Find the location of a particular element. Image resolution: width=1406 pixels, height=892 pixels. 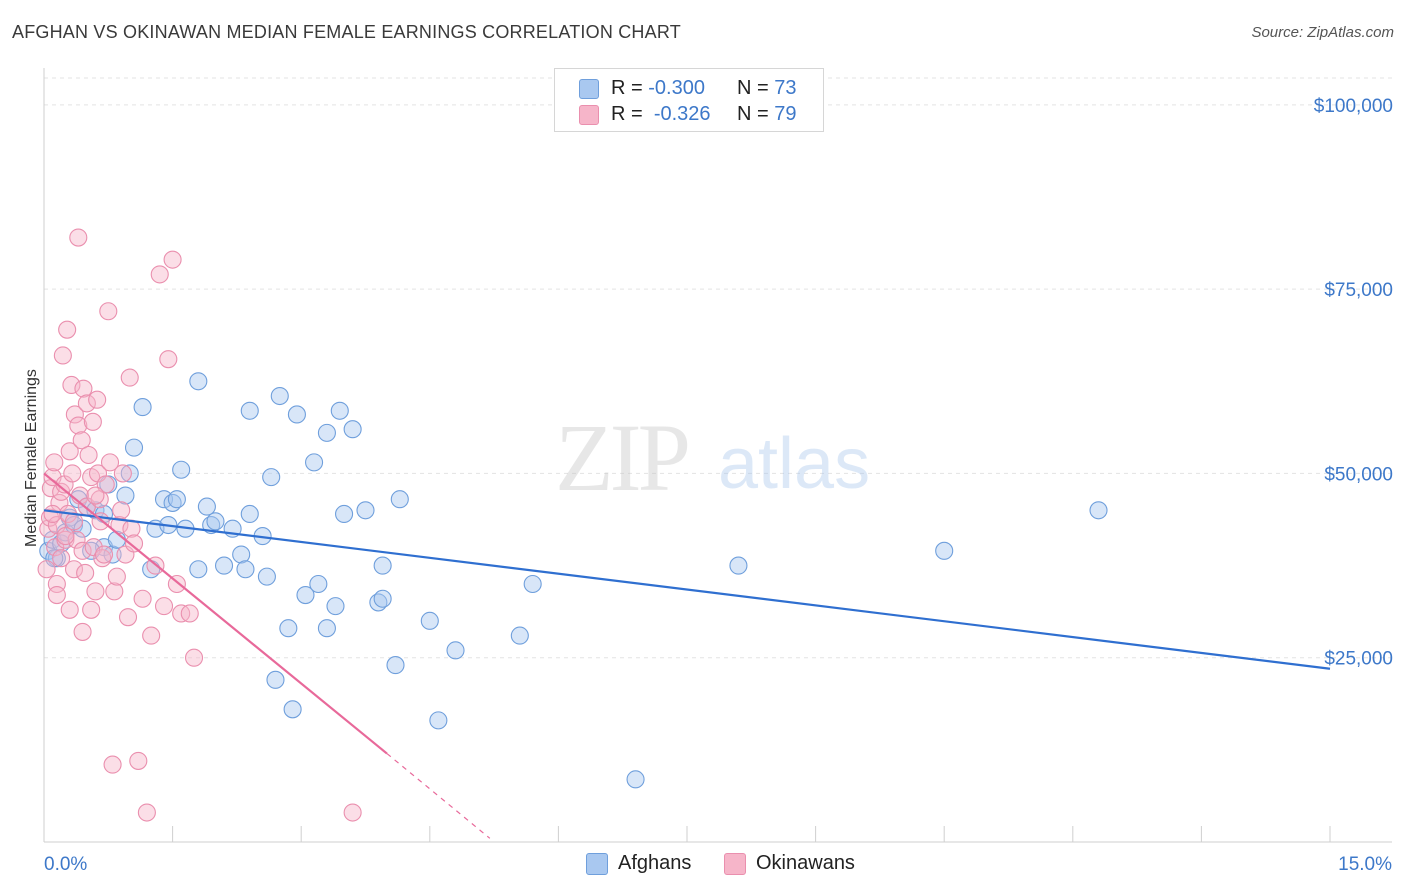

legend-label-afghans: Afghans is located at coordinates (655, 863).